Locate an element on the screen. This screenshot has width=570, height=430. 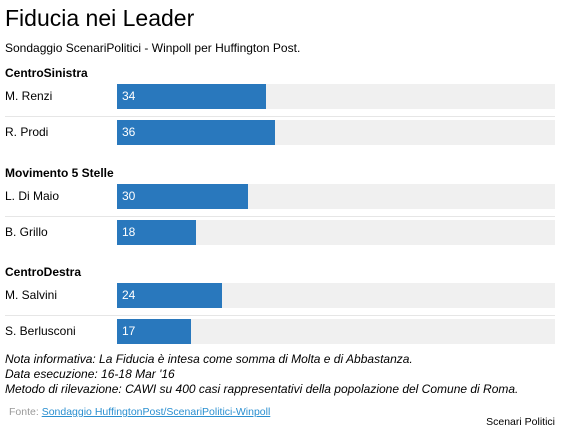
data-label: 34 is located at coordinates (129, 96).